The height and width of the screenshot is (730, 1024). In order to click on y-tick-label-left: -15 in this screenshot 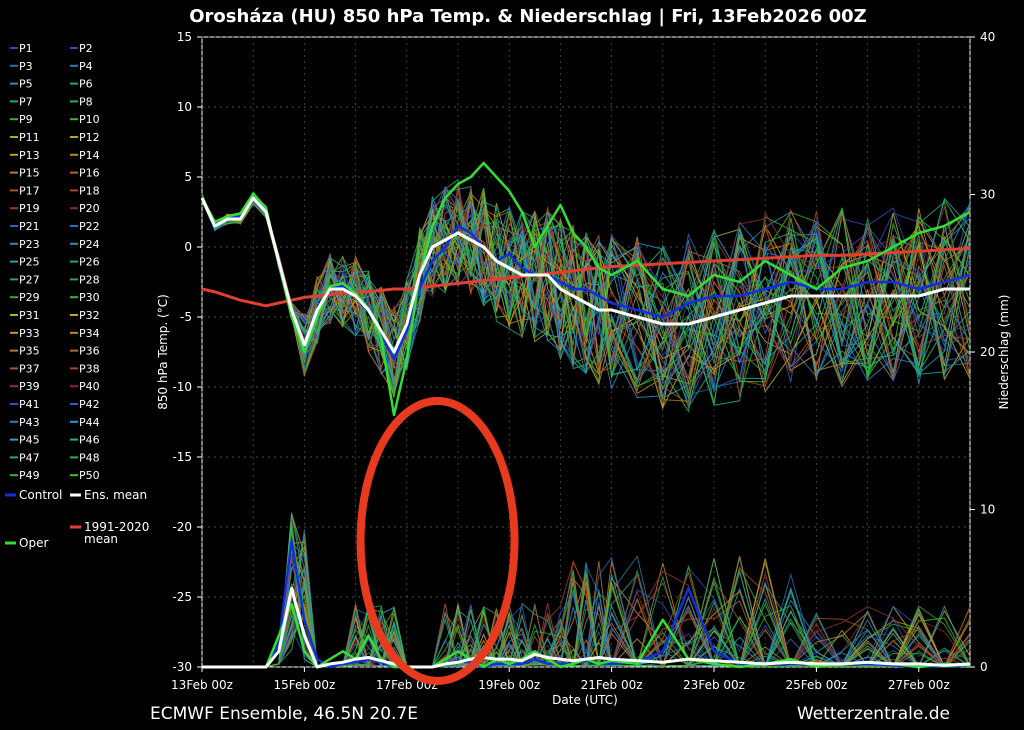, I will do `click(182, 457)`.